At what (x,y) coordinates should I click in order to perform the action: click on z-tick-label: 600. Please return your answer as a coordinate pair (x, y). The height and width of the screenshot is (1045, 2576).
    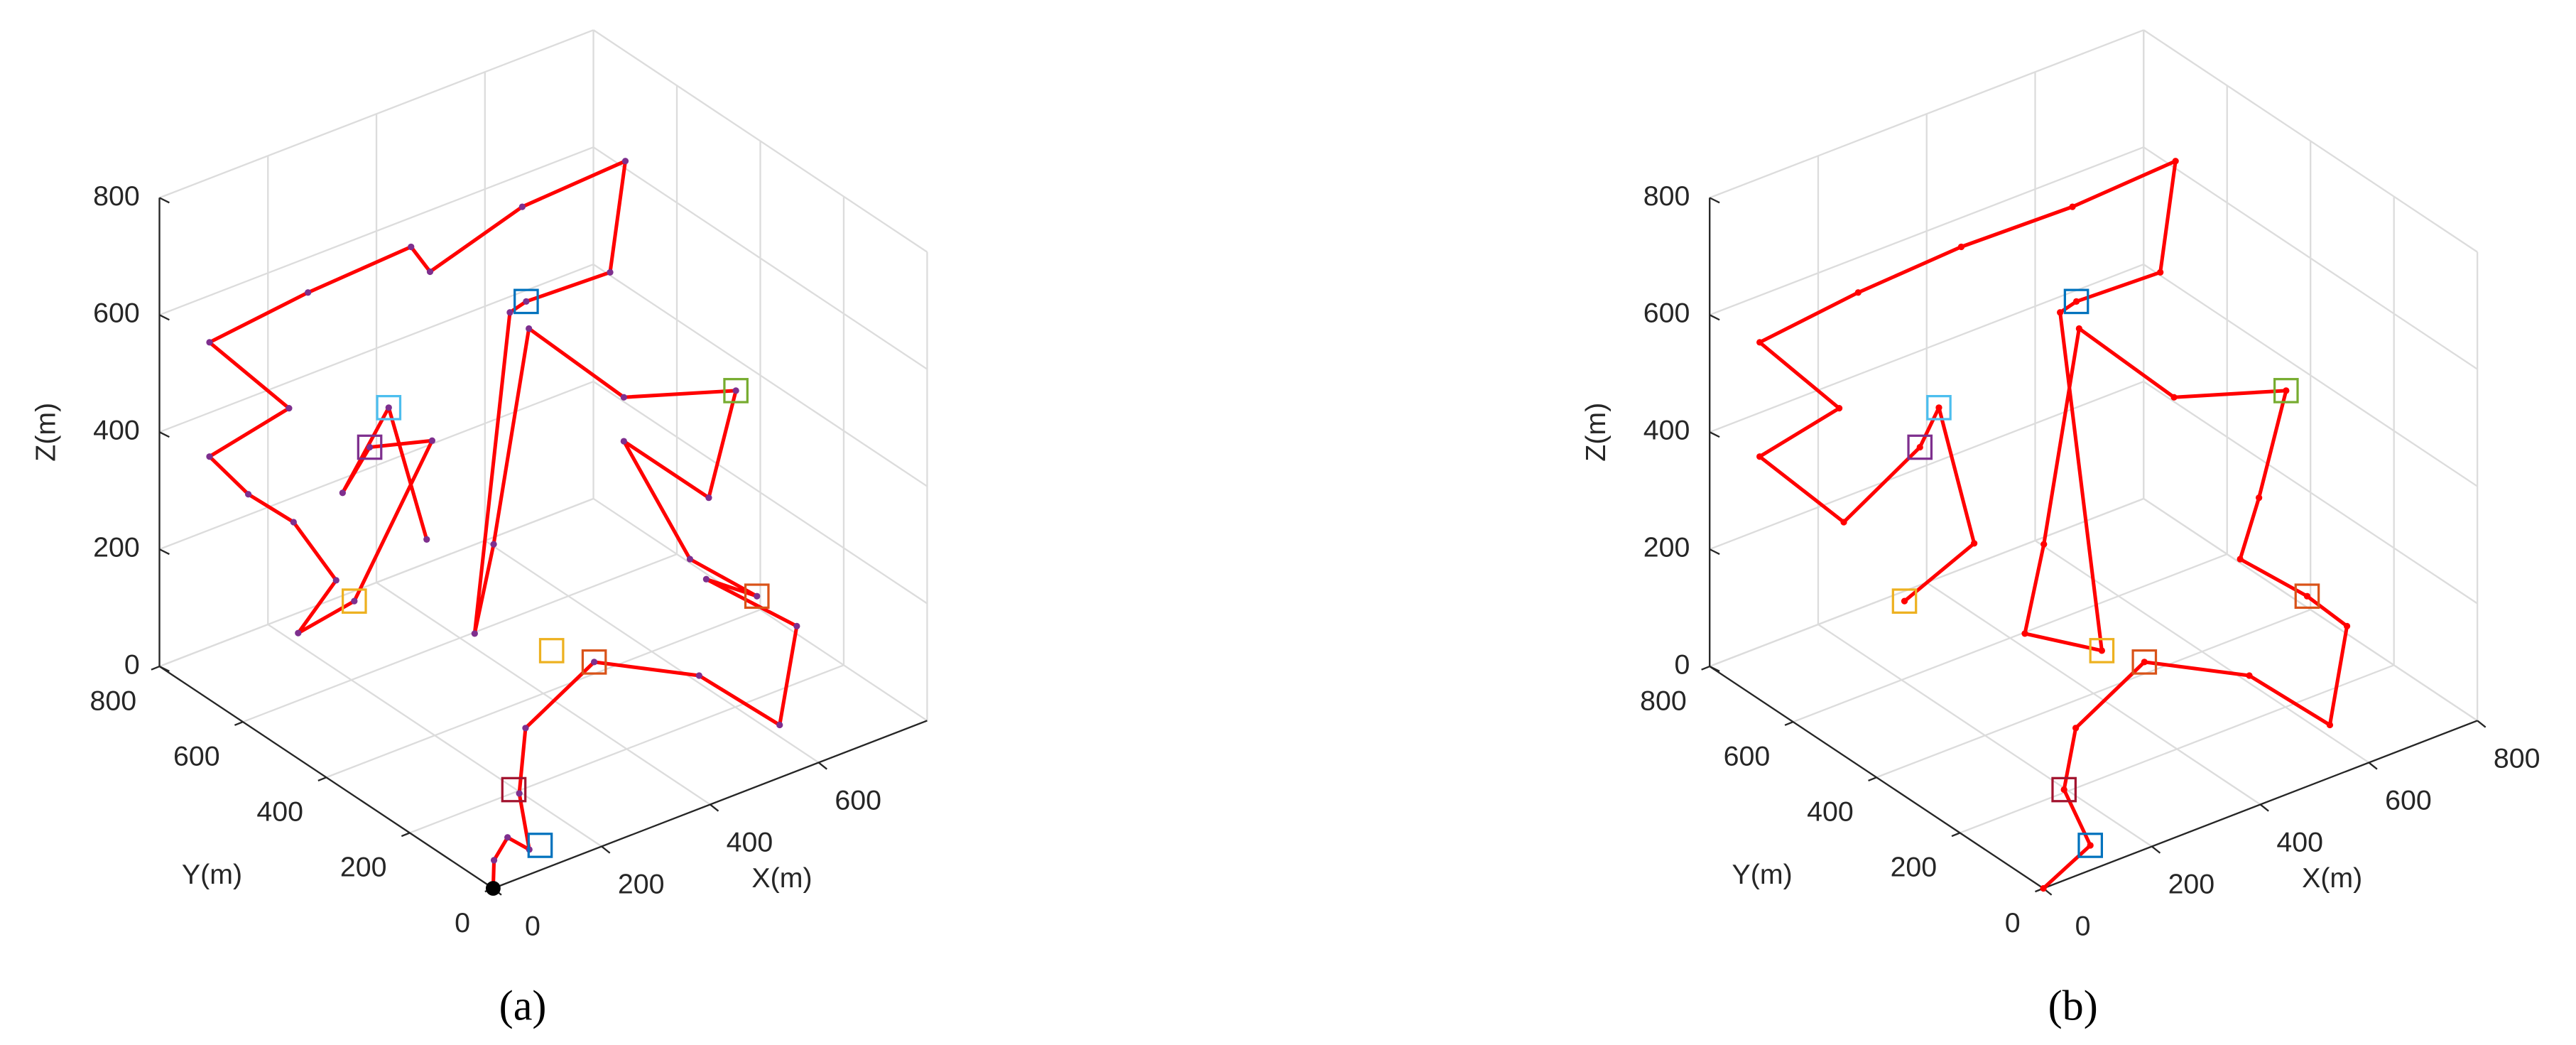
    Looking at the image, I should click on (1666, 313).